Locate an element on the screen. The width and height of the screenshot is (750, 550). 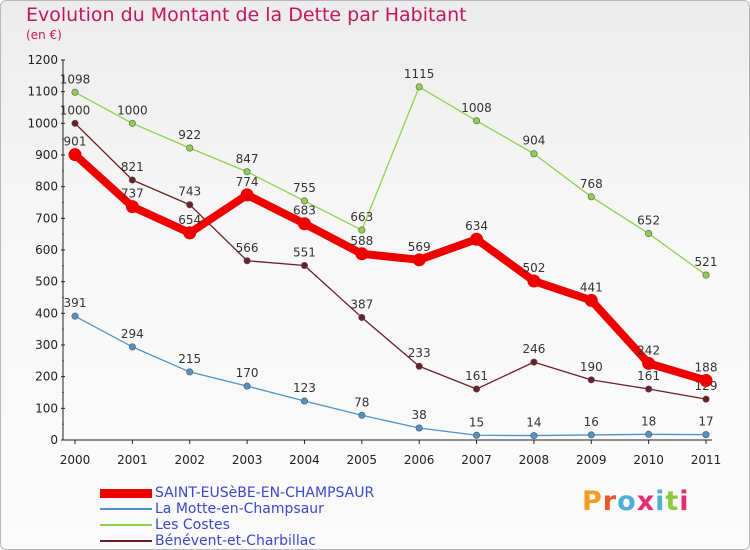
data-label: 294 is located at coordinates (132, 334).